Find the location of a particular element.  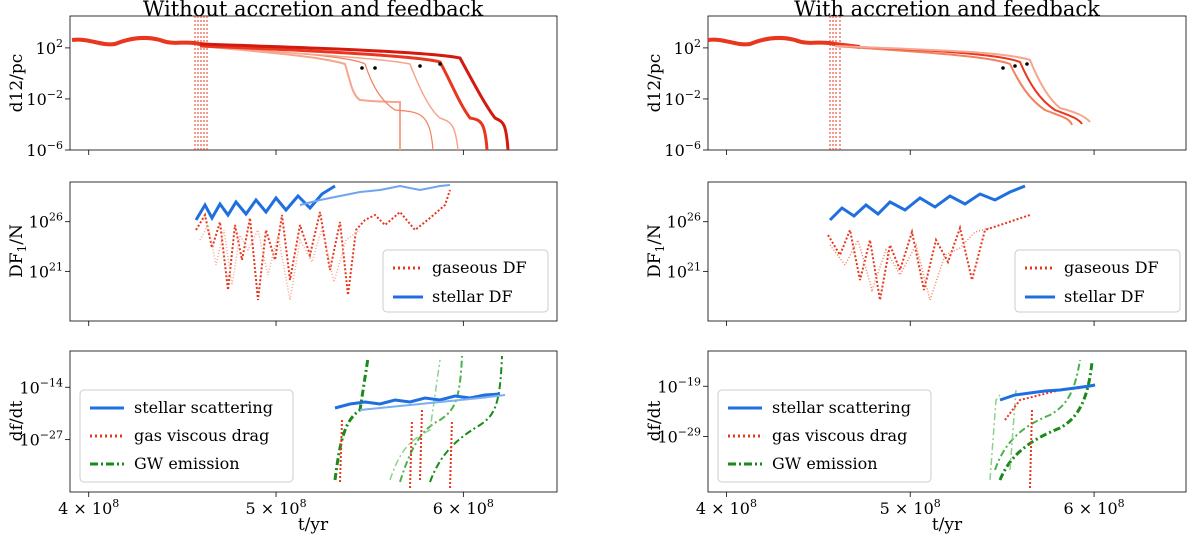

stellar-df-left is located at coordinates (265, 203).